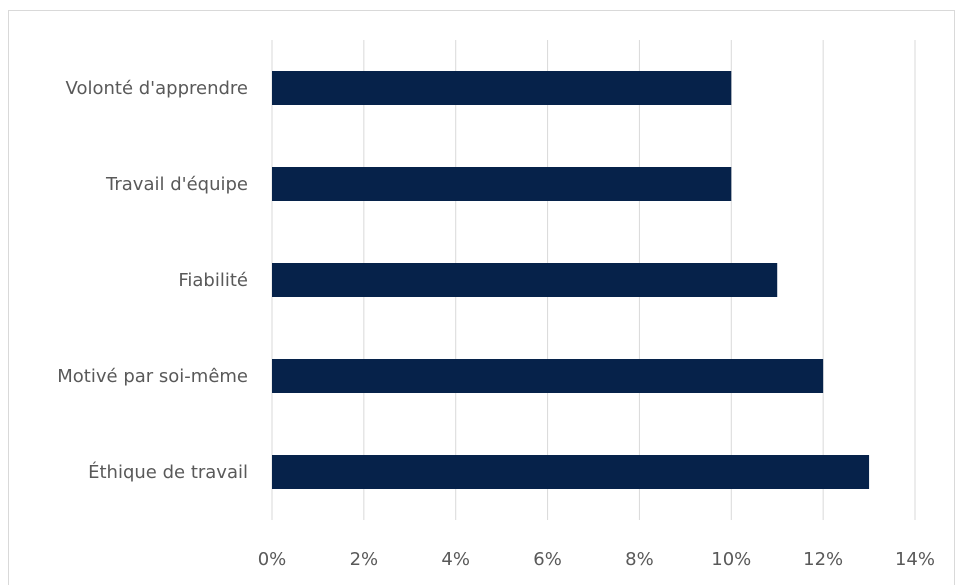 This screenshot has height=585, width=957. I want to click on x-tick-label: 6%, so click(547, 559).